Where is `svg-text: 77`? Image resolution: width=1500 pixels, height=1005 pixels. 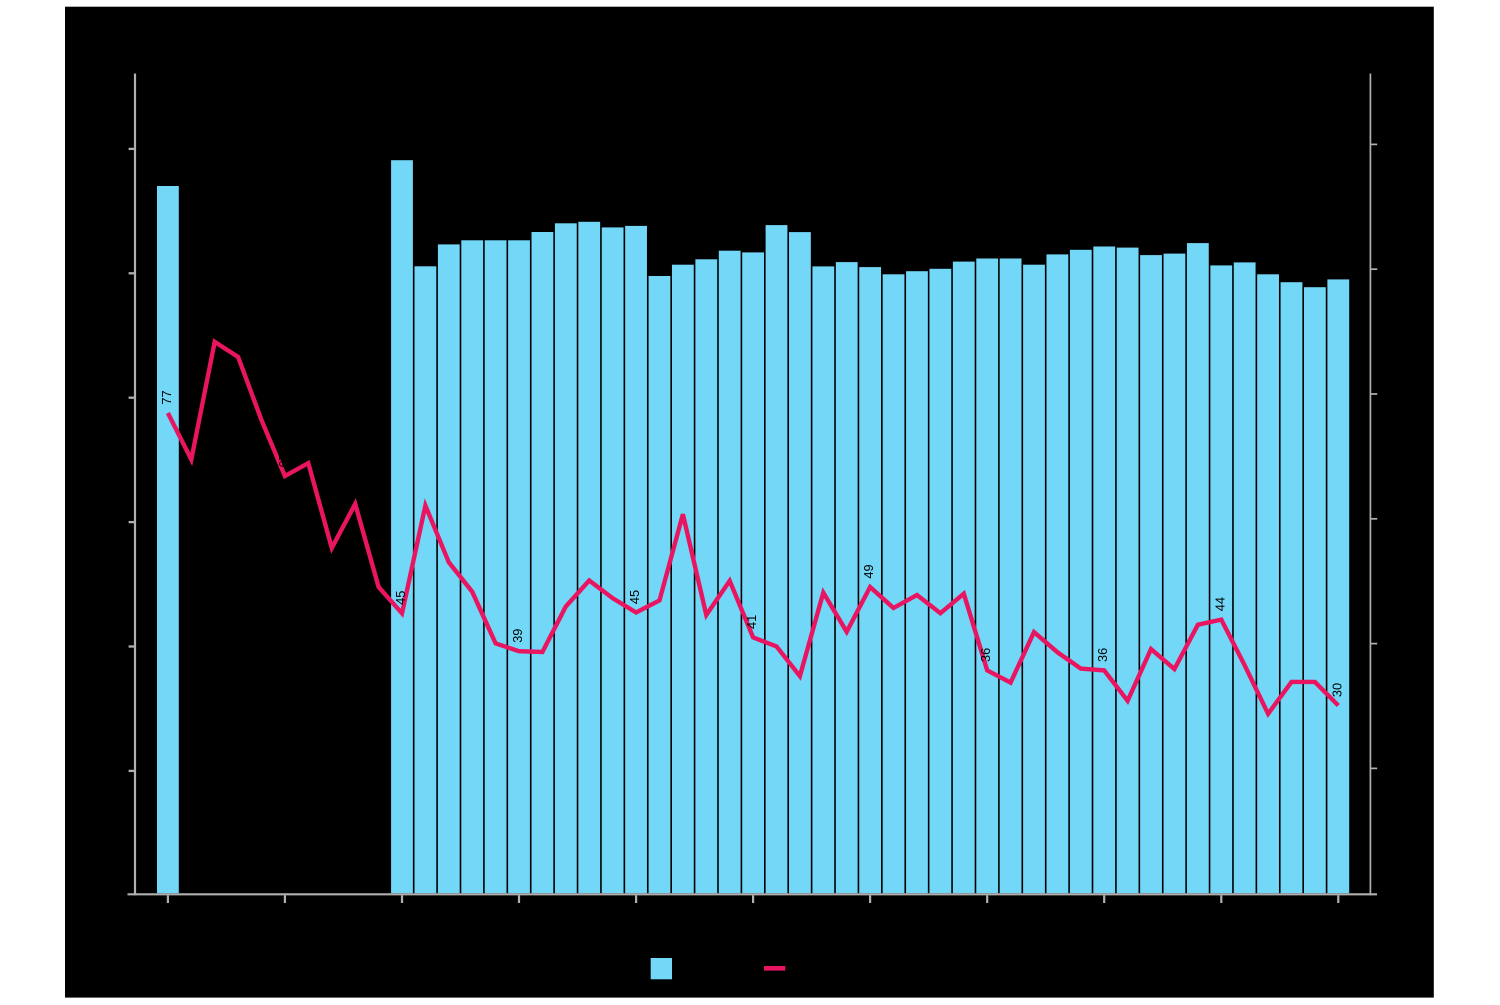 svg-text: 77 is located at coordinates (166, 397).